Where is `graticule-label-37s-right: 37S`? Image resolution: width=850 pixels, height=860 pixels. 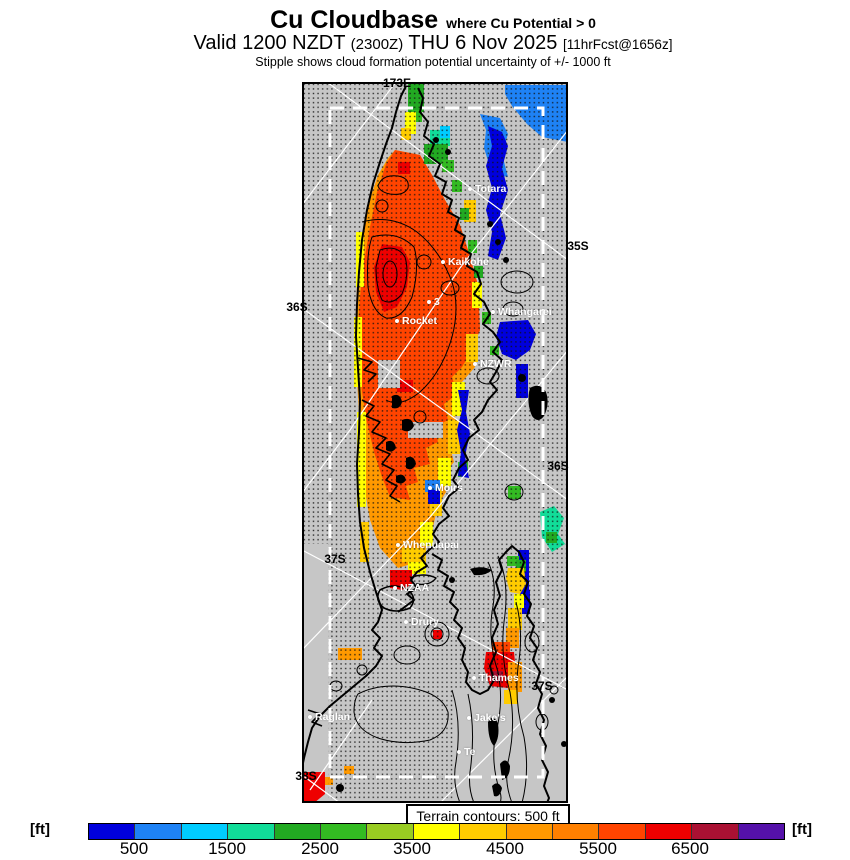 graticule-label-37s-right: 37S is located at coordinates (542, 686).